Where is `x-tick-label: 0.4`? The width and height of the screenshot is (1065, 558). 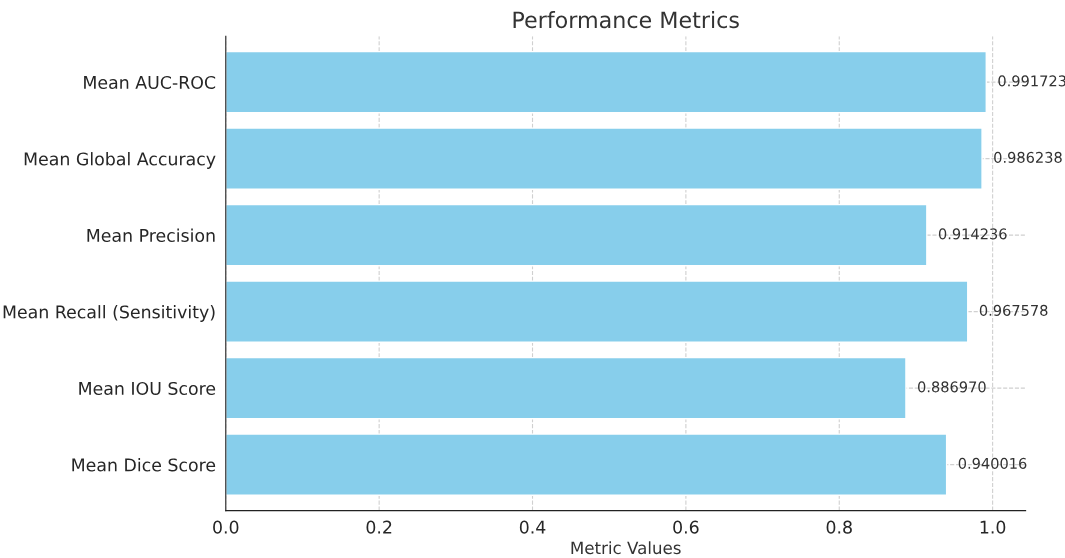 x-tick-label: 0.4 is located at coordinates (532, 527).